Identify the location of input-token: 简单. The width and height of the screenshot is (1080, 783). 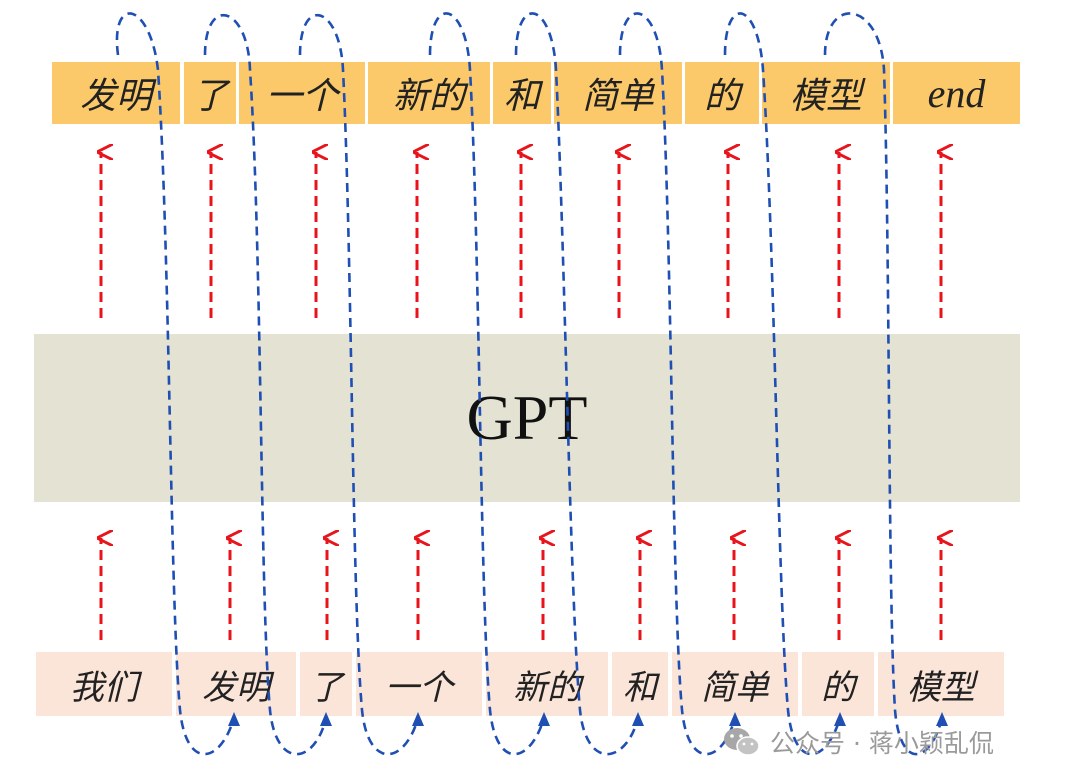
(735, 684).